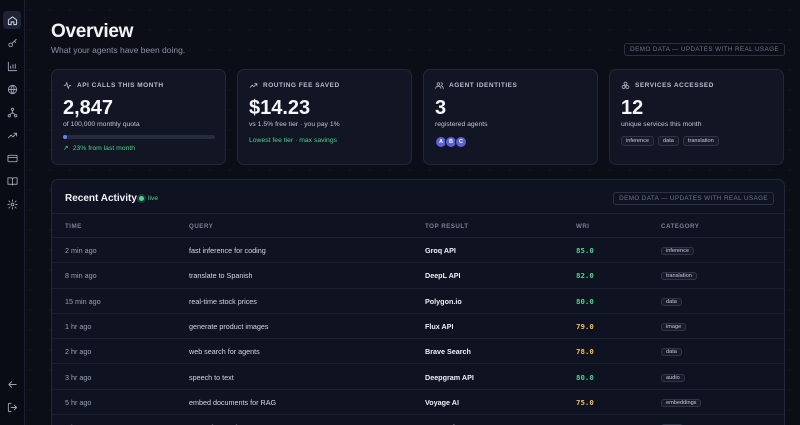  I want to click on row-category: inference, so click(678, 250).